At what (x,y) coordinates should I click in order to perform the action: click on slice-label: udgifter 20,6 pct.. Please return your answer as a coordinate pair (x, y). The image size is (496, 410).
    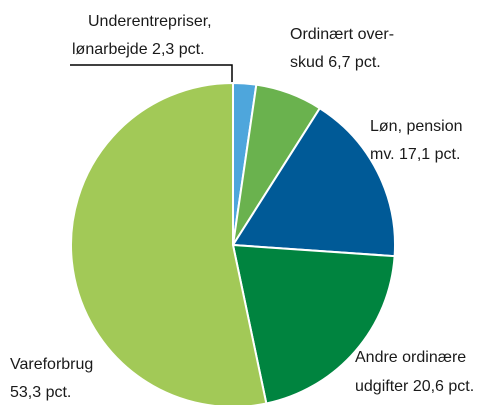
    Looking at the image, I should click on (414, 386).